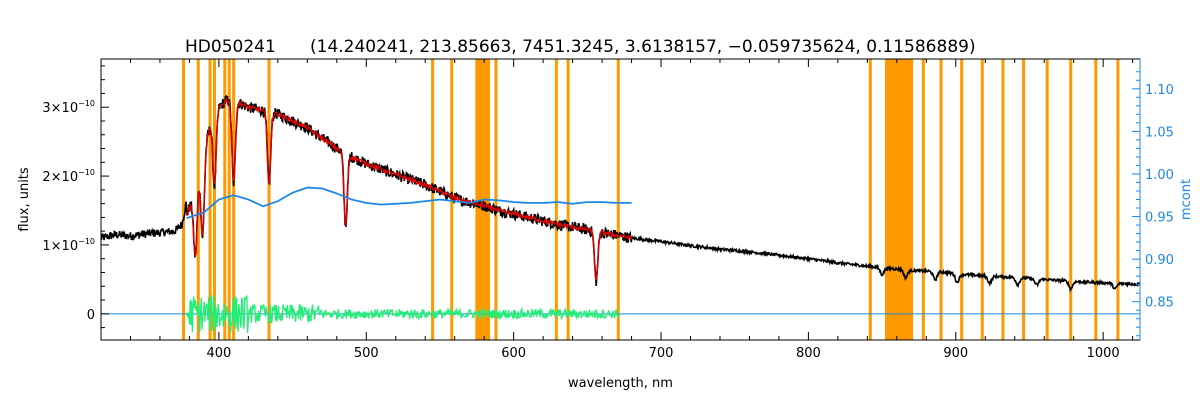  Describe the element at coordinates (513, 353) in the screenshot. I see `x-tick-label-2: 600` at that location.